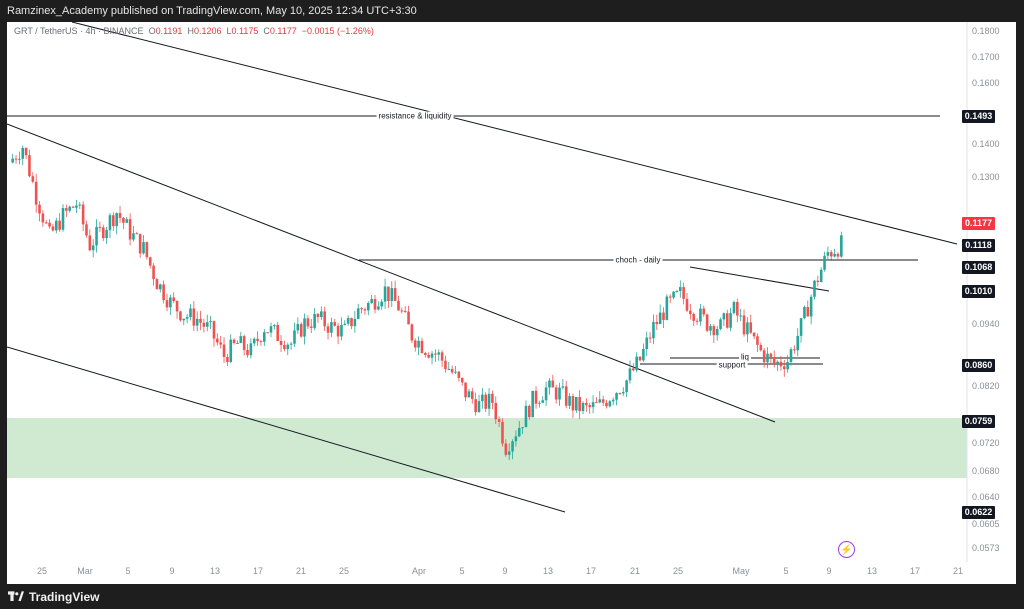 The height and width of the screenshot is (609, 1024). What do you see at coordinates (759, 279) in the screenshot?
I see `local-trendline` at bounding box center [759, 279].